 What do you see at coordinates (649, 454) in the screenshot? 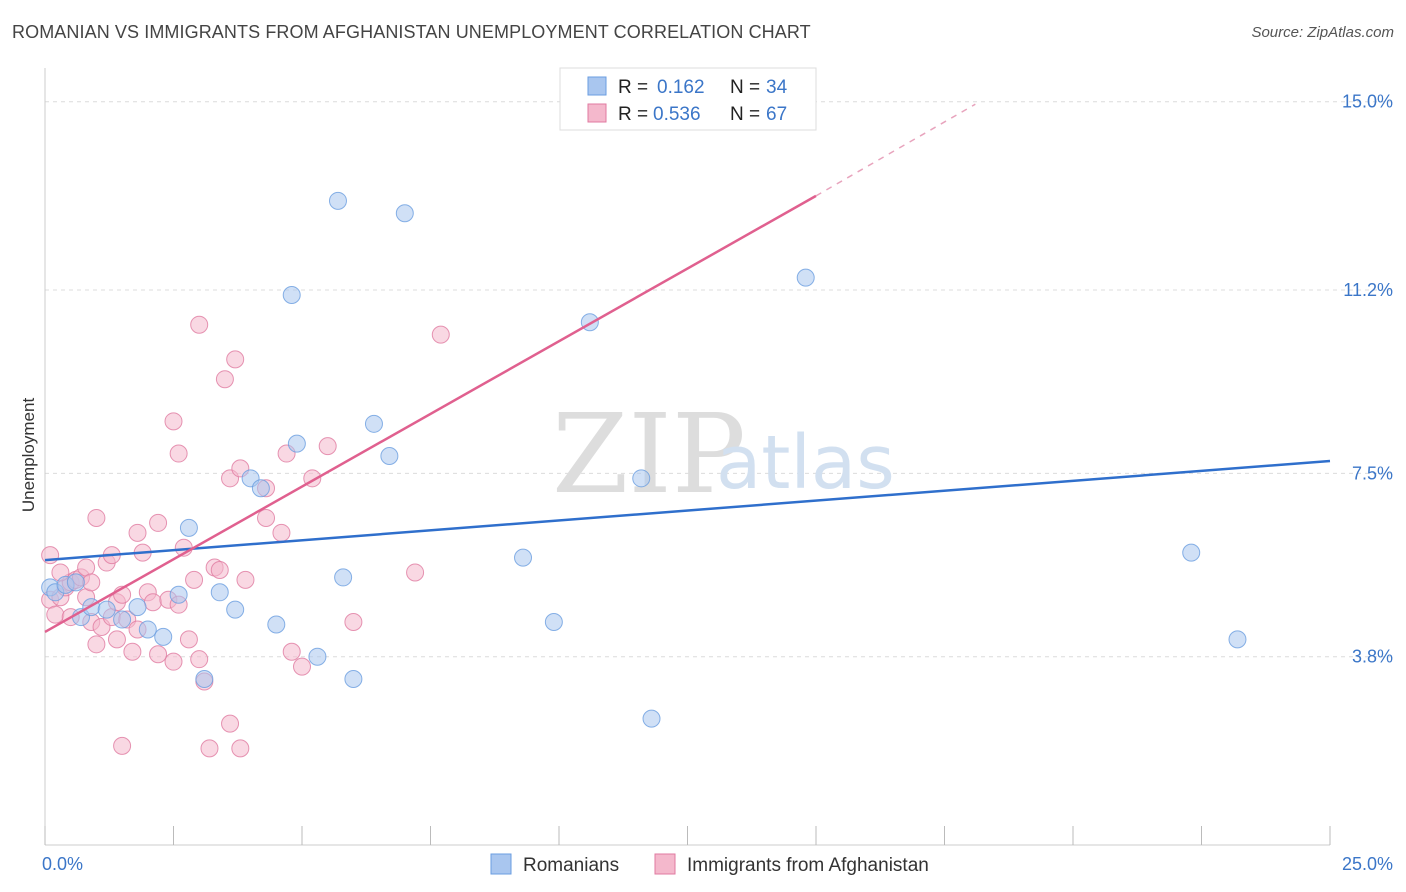
I see `watermark-zip: ZIP` at bounding box center [649, 454].